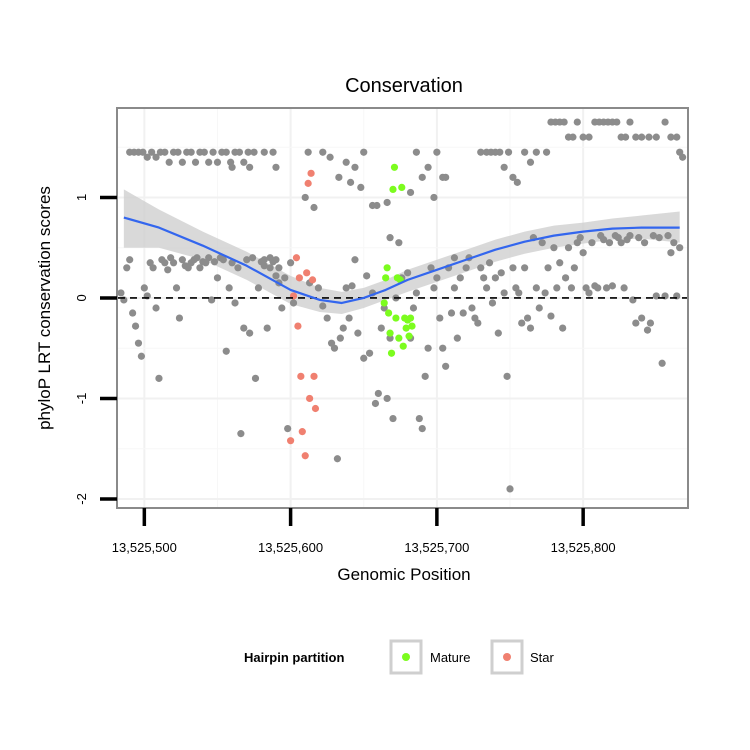 The height and width of the screenshot is (750, 750). I want to click on y-axis-label: phyloP LRT conservation scores, so click(44, 308).